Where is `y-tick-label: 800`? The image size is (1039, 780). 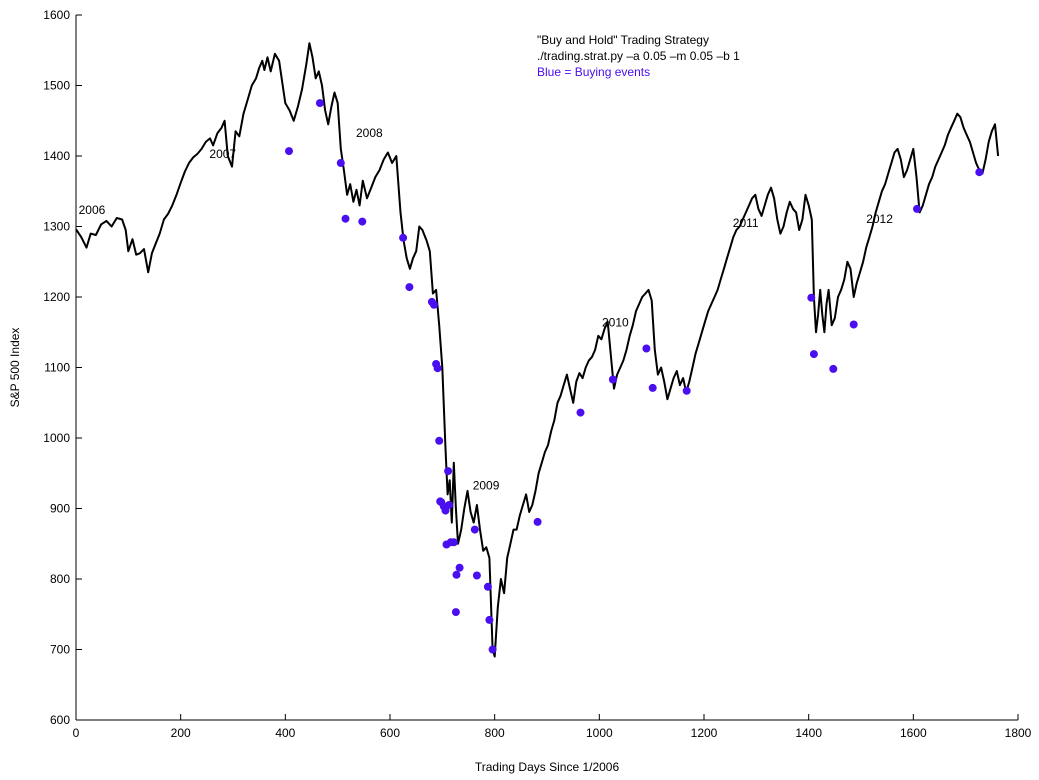
y-tick-label: 800 is located at coordinates (60, 579).